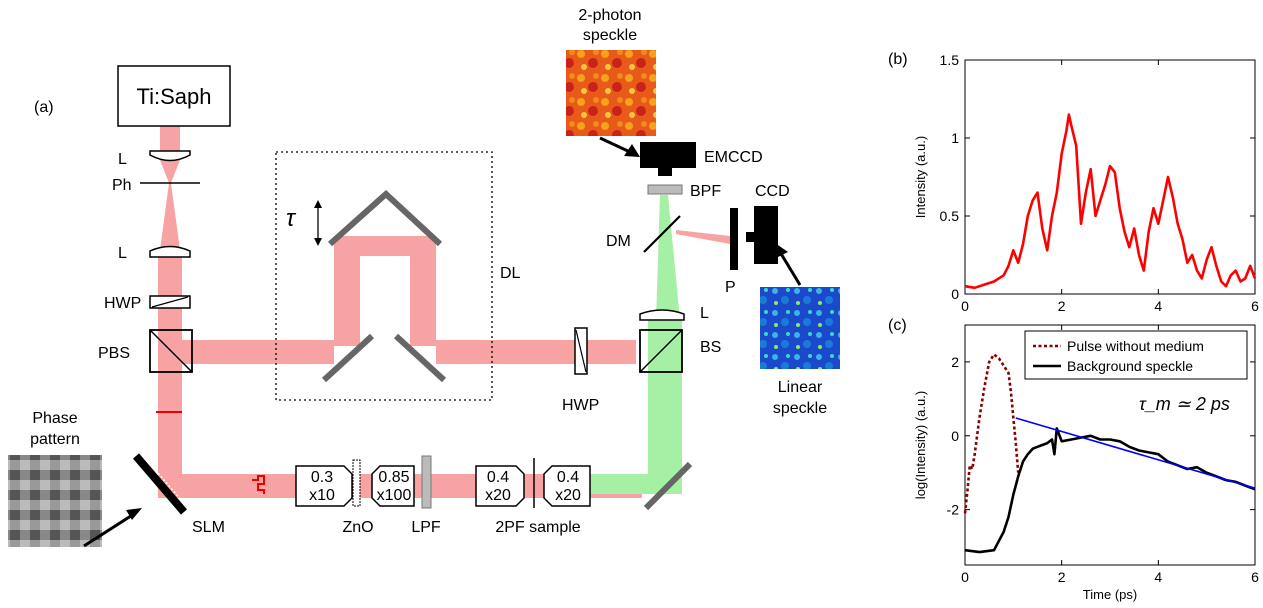 The height and width of the screenshot is (608, 1263). Describe the element at coordinates (384, 276) in the screenshot. I see `delay-line-box` at that location.